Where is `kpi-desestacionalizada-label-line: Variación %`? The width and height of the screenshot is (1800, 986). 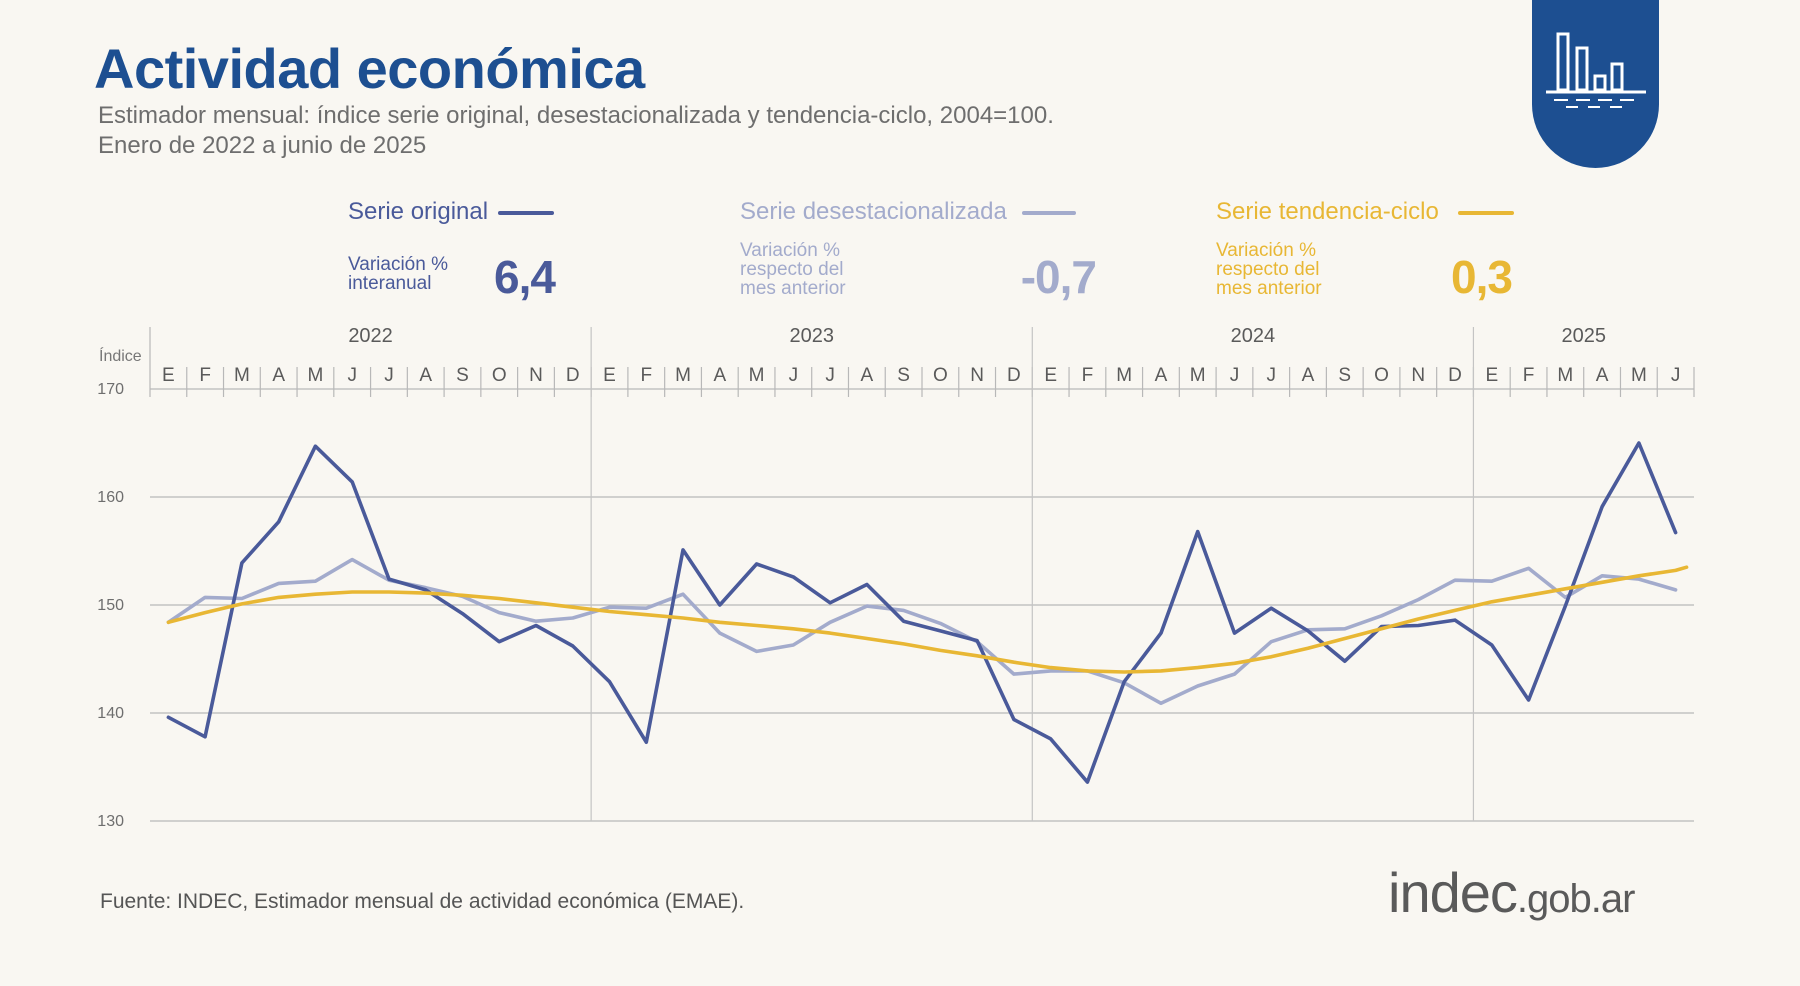
kpi-desestacionalizada-label-line: Variación % is located at coordinates (790, 250).